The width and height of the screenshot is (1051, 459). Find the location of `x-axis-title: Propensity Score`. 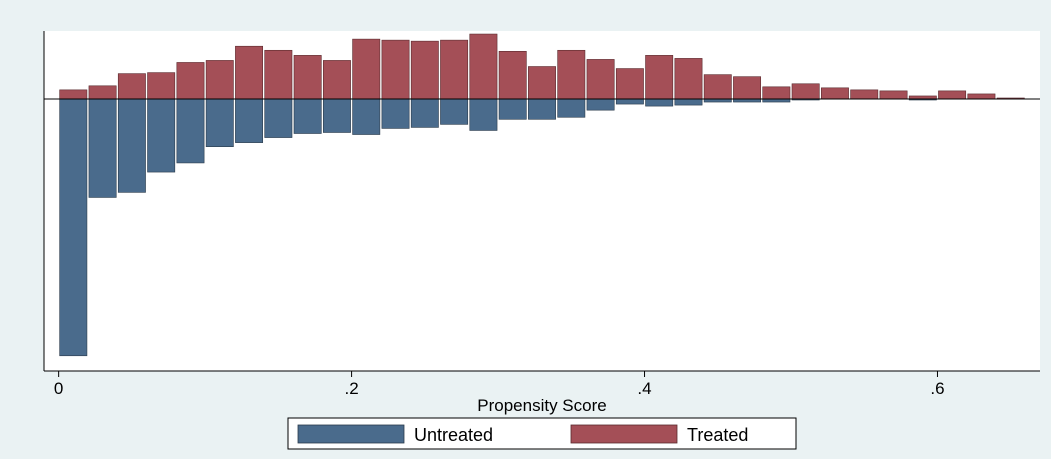

x-axis-title: Propensity Score is located at coordinates (541, 405).